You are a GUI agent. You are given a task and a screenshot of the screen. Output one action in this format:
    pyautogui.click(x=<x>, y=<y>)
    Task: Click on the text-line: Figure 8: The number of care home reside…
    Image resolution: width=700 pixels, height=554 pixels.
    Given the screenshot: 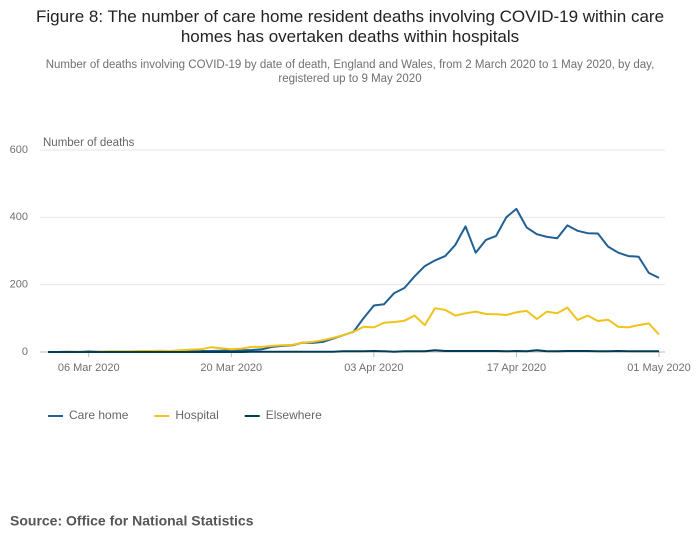 What is the action you would take?
    pyautogui.click(x=350, y=16)
    